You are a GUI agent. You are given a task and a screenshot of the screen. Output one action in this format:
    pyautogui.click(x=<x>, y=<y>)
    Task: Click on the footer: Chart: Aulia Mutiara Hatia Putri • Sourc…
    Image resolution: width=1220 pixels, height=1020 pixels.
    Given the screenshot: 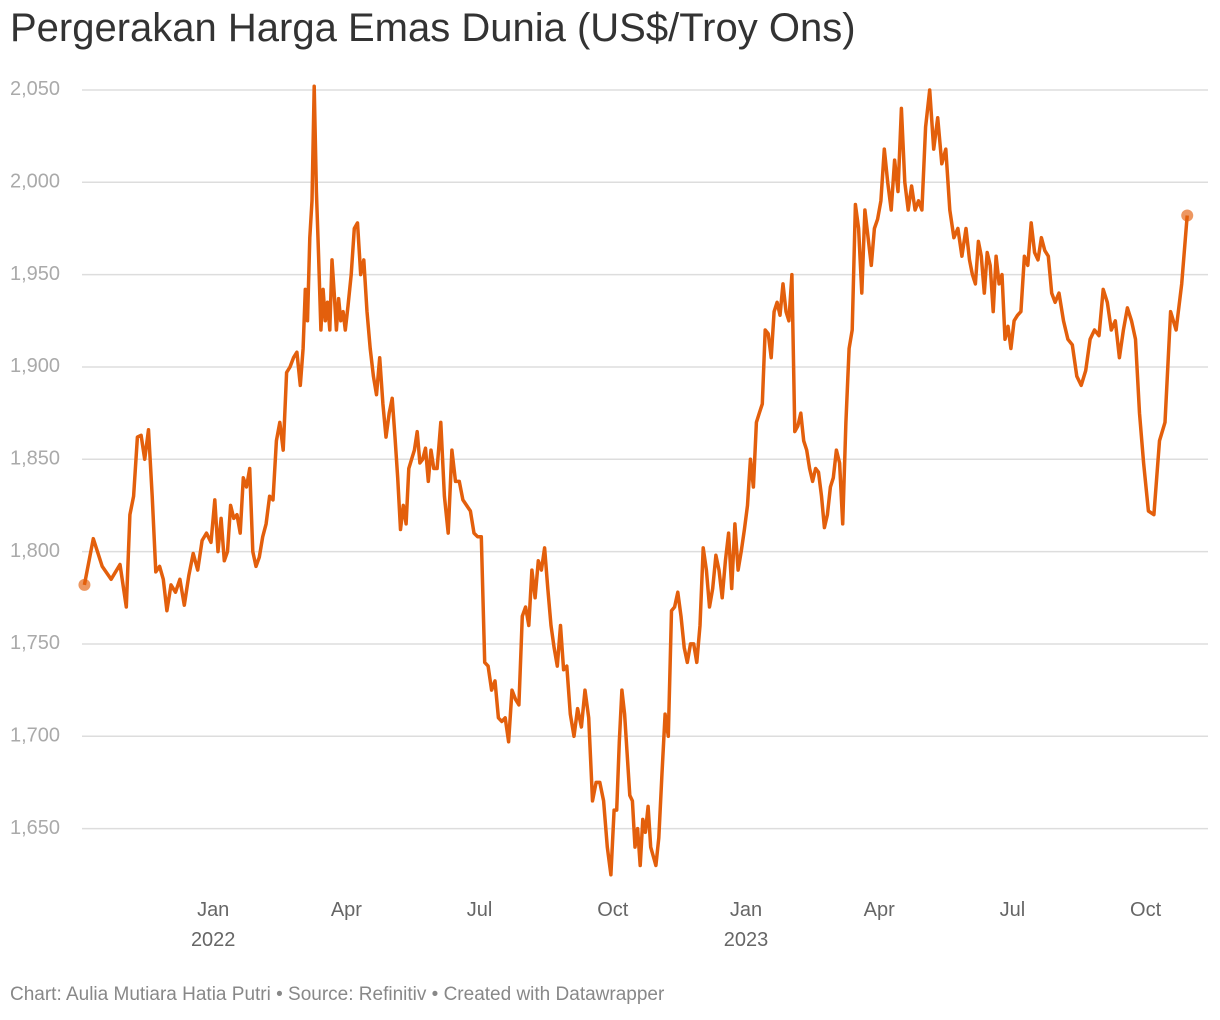 What is the action you would take?
    pyautogui.click(x=337, y=994)
    